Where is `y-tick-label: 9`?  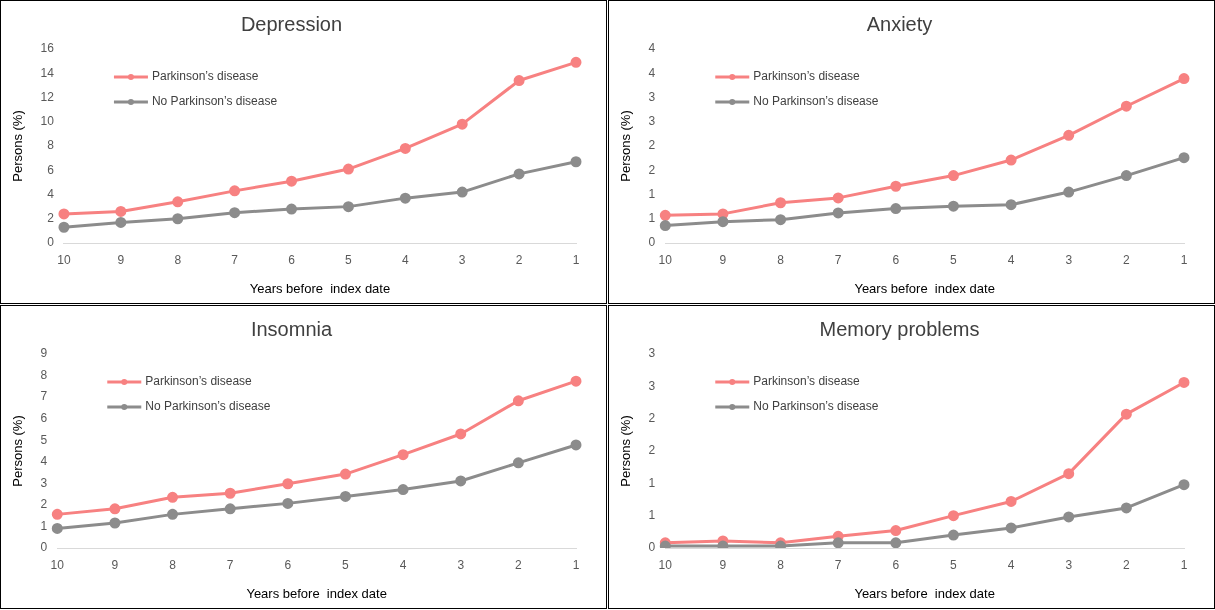 y-tick-label: 9 is located at coordinates (44, 353).